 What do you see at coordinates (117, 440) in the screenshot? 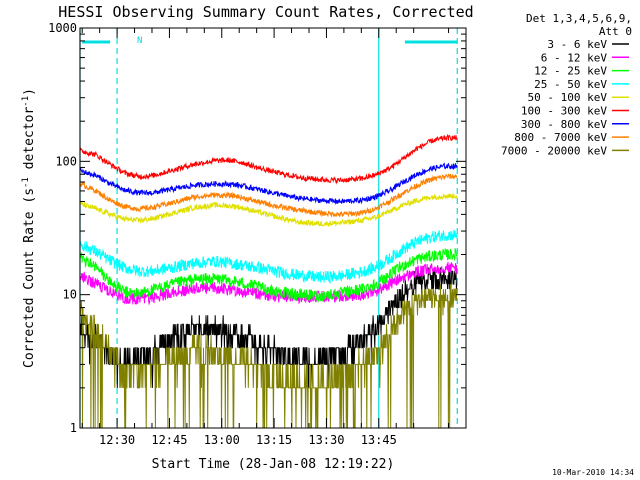
I see `x-tick-label: 12:30` at bounding box center [117, 440].